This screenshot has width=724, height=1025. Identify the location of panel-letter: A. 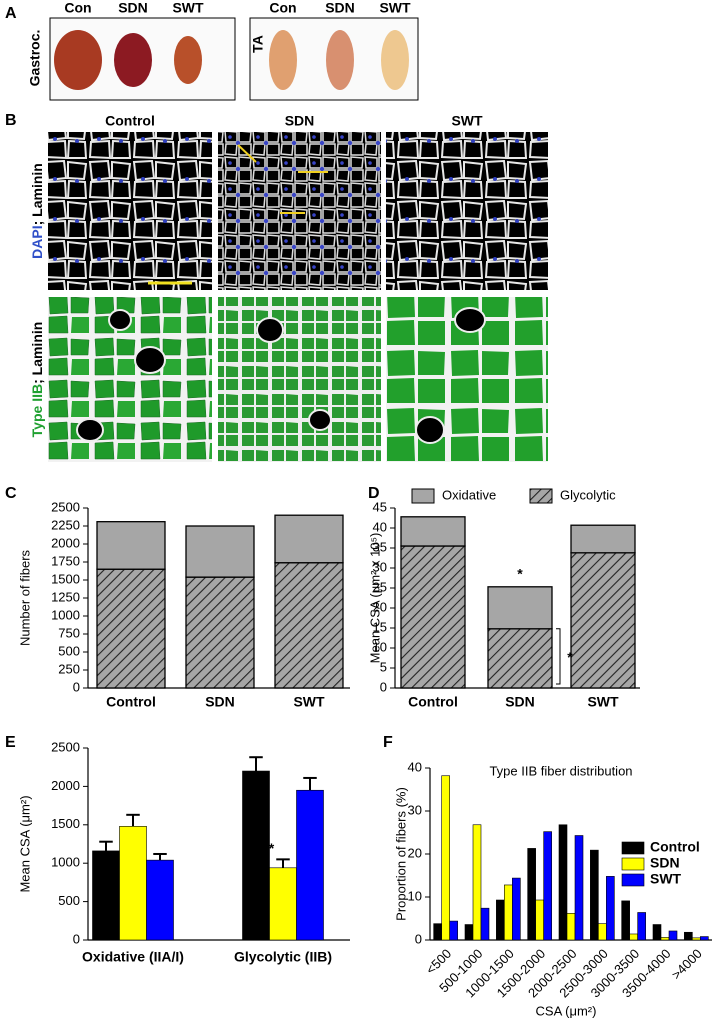
(11, 13).